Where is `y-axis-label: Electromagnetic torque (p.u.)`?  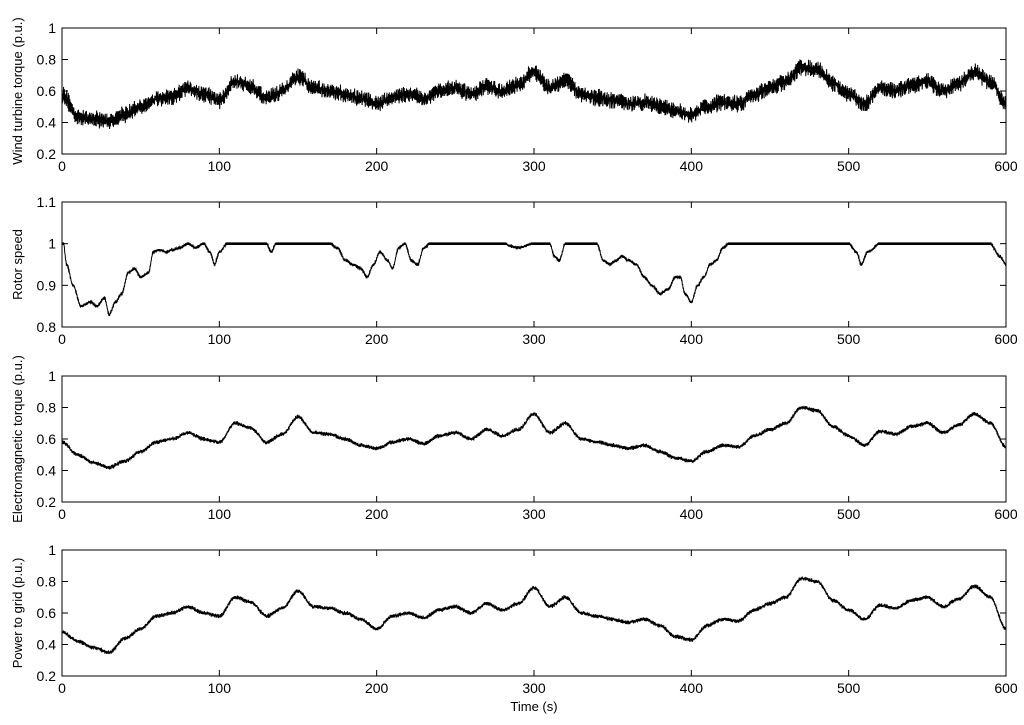
y-axis-label: Electromagnetic torque (p.u.) is located at coordinates (17, 439).